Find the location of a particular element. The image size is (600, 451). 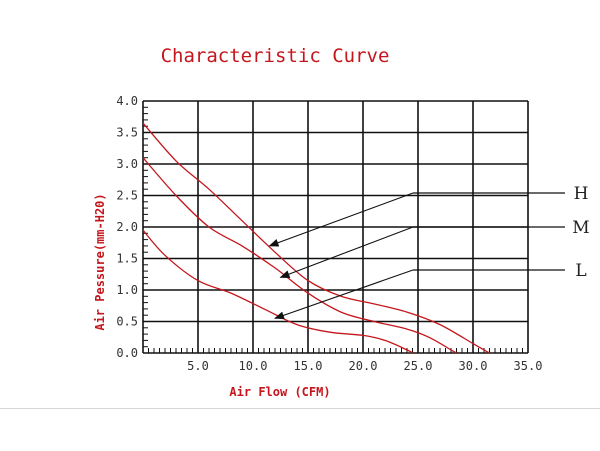

y-tick-labels: 0.0 0.5 1.0 1.5 2.0 2.5 3.0 3.5 4.0 is located at coordinates (127, 227).